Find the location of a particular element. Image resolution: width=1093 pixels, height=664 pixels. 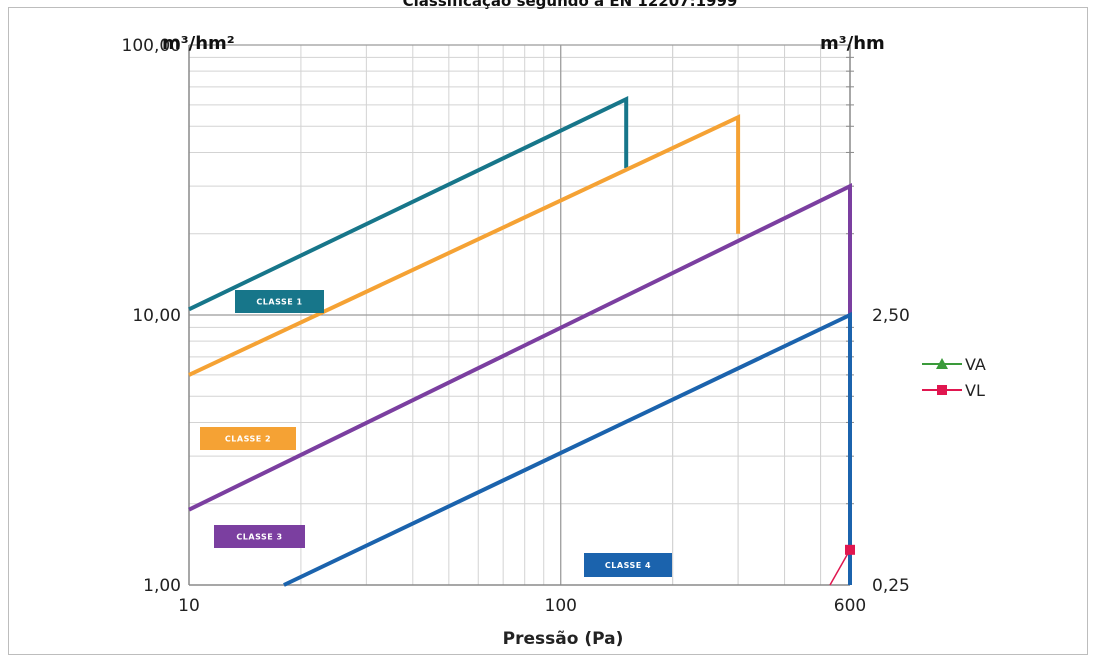

vl-line is located at coordinates (840, 567).